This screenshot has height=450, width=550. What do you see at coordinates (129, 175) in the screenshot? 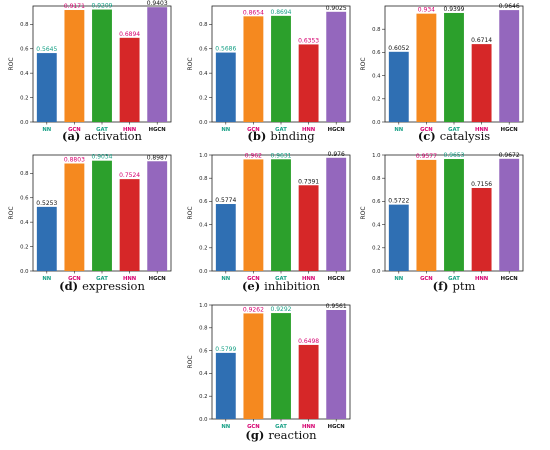
I see `data-label: 0.7524` at bounding box center [129, 175].